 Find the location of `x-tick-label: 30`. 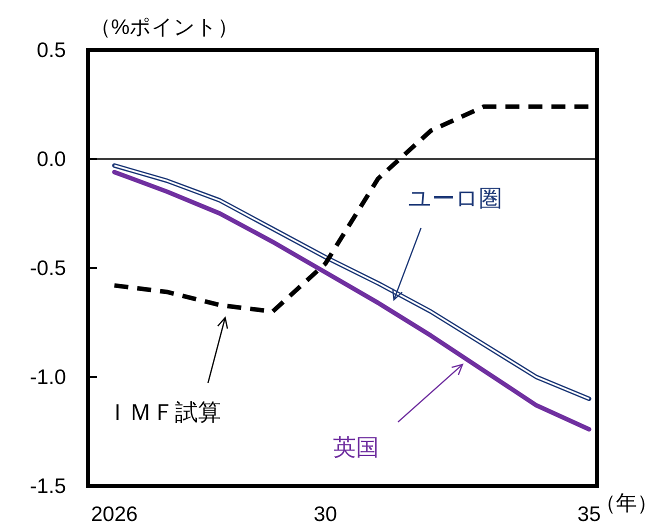

x-tick-label: 30 is located at coordinates (326, 514).